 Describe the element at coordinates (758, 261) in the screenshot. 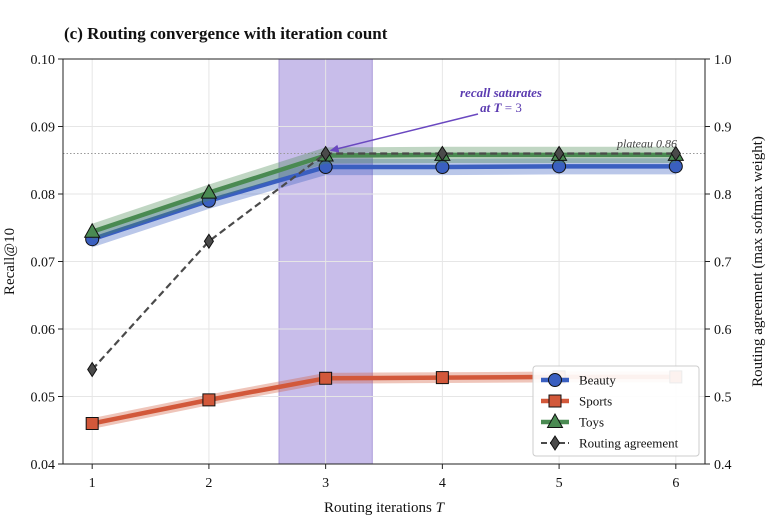

I see `y2-axis-label: Routing agreement (max softmax weight)` at that location.